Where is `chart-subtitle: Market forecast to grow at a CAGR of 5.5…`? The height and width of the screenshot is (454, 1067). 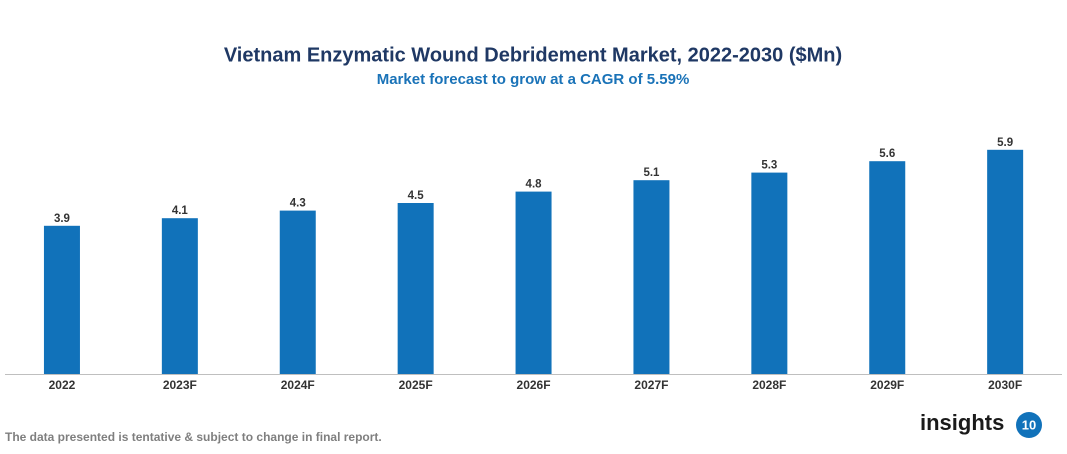 chart-subtitle: Market forecast to grow at a CAGR of 5.5… is located at coordinates (533, 79).